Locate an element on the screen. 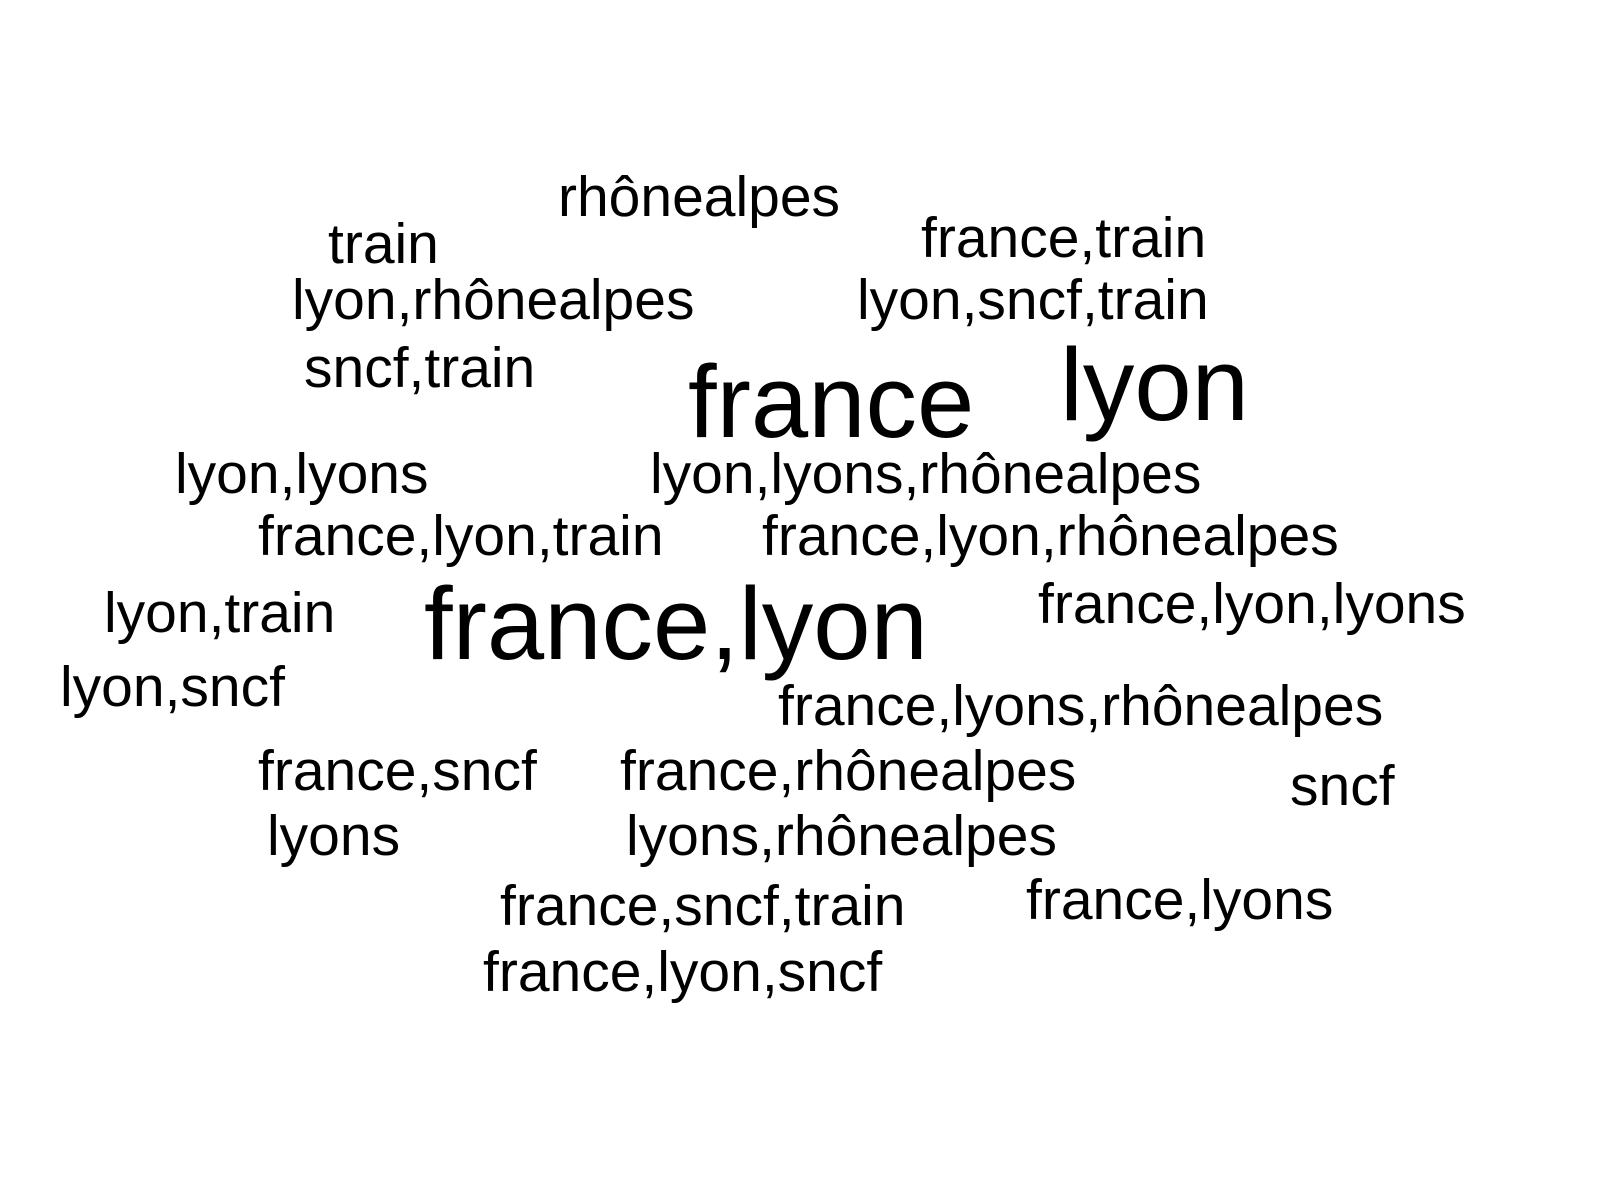  word-lyon: lyon is located at coordinates (1154, 384).